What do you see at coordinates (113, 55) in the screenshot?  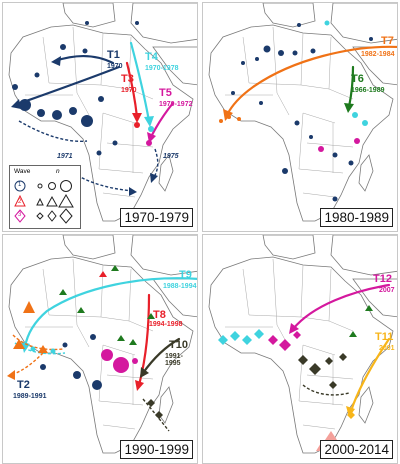 I see `wave-t1-code: T1` at bounding box center [113, 55].